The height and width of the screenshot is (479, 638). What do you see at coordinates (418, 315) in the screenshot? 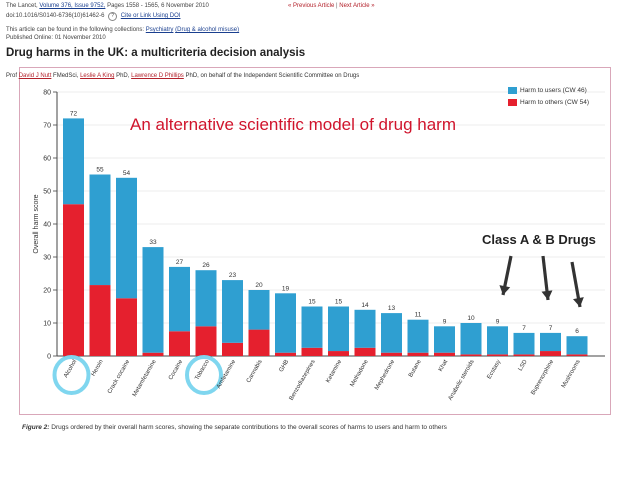
I see `bar-total-label: 11` at bounding box center [418, 315].